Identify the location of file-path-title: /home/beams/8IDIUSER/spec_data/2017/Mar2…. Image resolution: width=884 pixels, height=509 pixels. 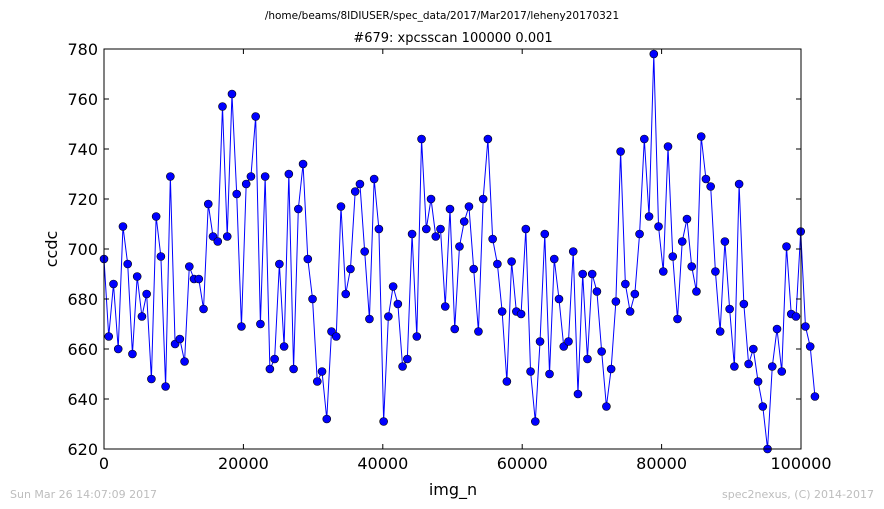
(442, 16).